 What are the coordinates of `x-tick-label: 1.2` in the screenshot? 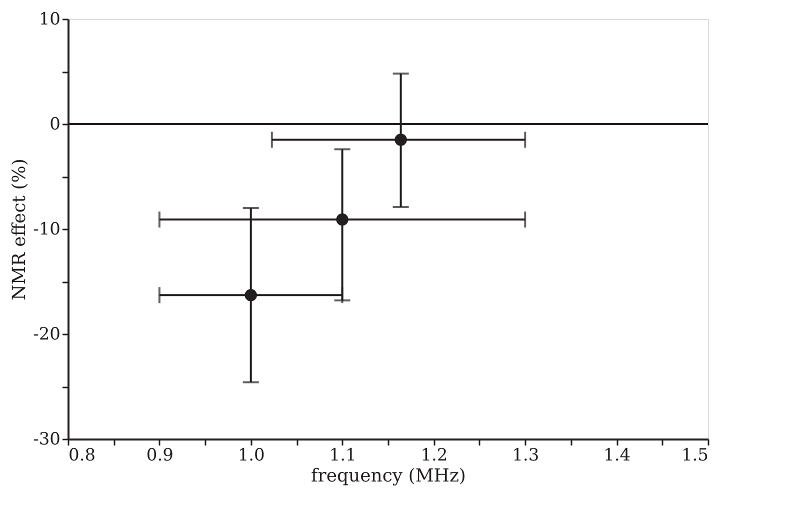 It's located at (434, 456).